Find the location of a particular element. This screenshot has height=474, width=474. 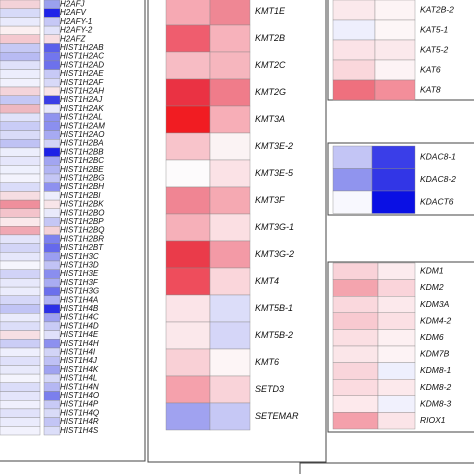

row-label: HIST1H2BT is located at coordinates (82, 247).